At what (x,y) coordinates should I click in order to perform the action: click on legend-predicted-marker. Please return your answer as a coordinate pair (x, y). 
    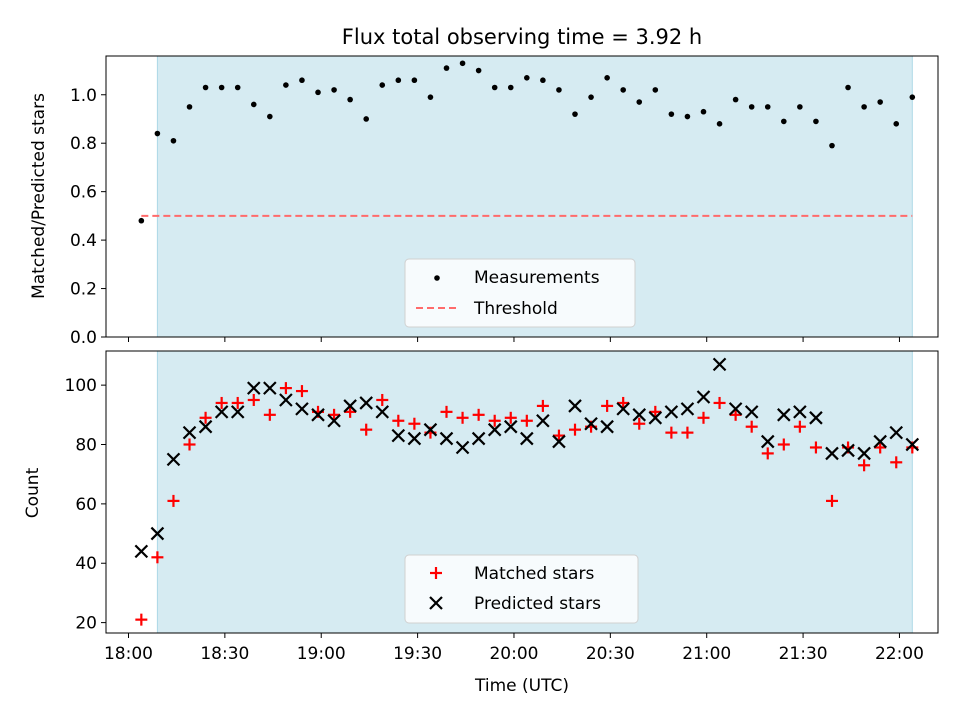
    Looking at the image, I should click on (436, 603).